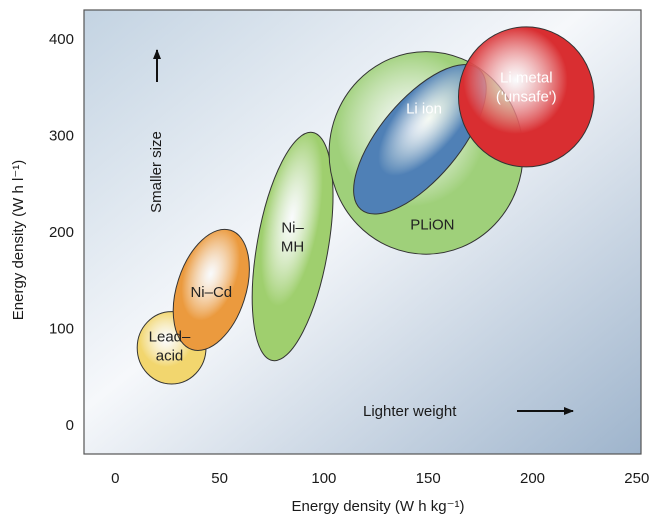 This screenshot has width=649, height=518. What do you see at coordinates (18, 240) in the screenshot?
I see `y-axis-title: Energy density (W h l⁻¹)` at bounding box center [18, 240].